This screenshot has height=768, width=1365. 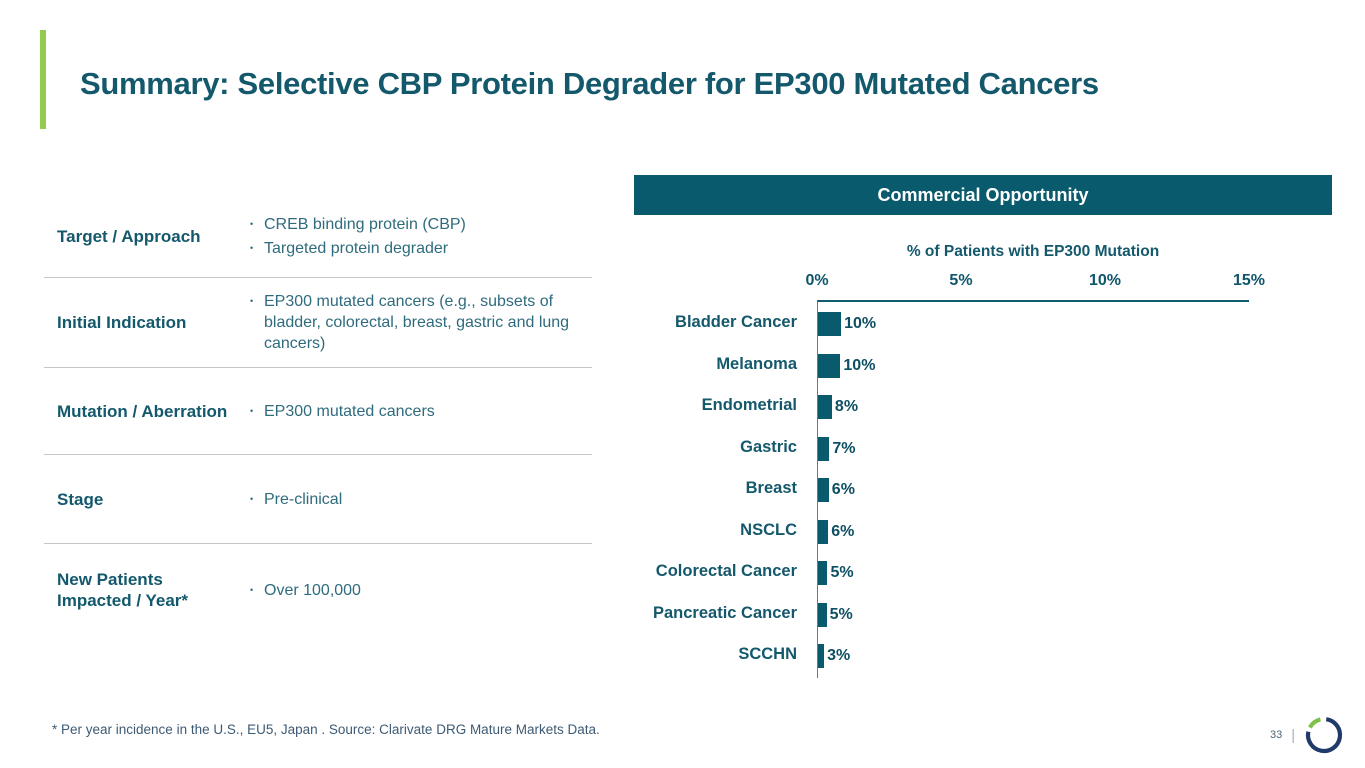 I want to click on category-label-breast: Breast, so click(x=771, y=488).